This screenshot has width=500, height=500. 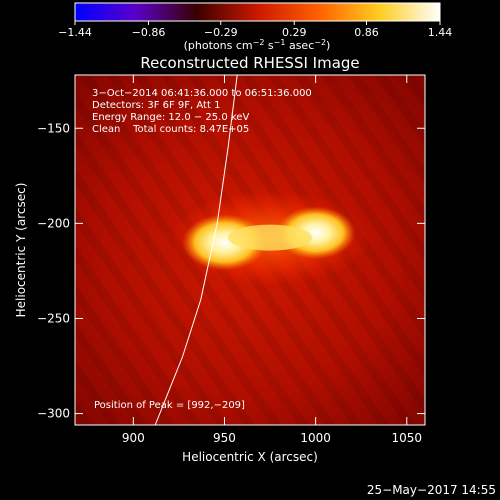 What do you see at coordinates (250, 457) in the screenshot?
I see `x-axis-label: Heliocentric X (arcsec)` at bounding box center [250, 457].